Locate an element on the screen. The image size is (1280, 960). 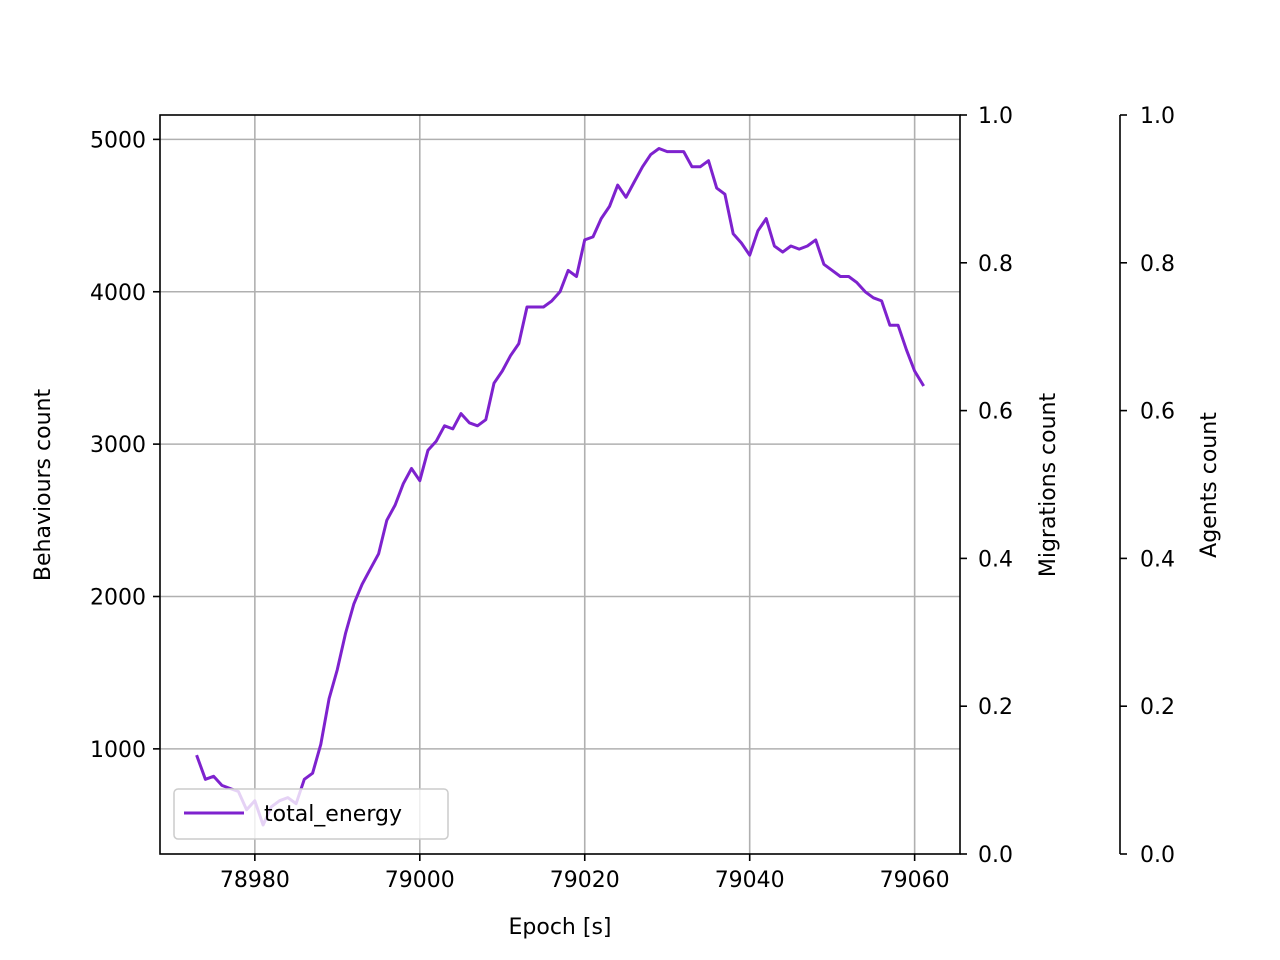
legend-label: total_energy is located at coordinates (333, 814).